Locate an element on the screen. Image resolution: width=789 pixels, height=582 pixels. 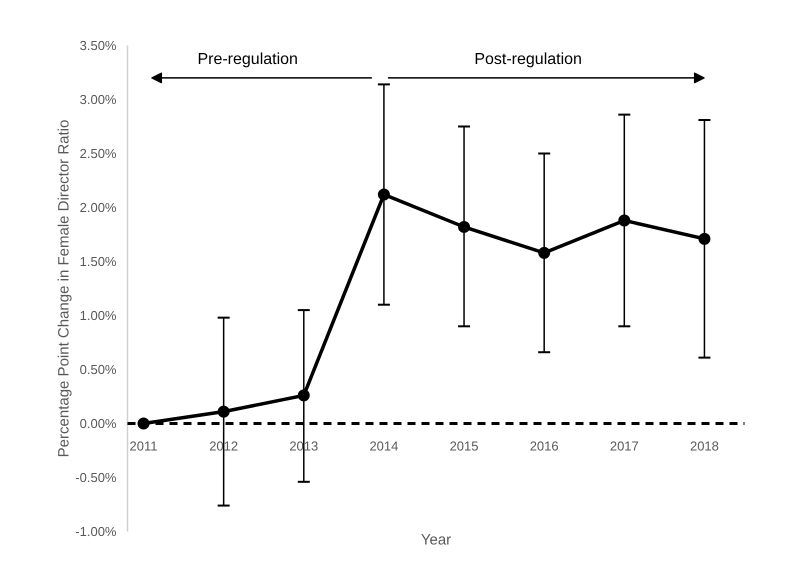
y-tick-label: 2.00% is located at coordinates (98, 207).